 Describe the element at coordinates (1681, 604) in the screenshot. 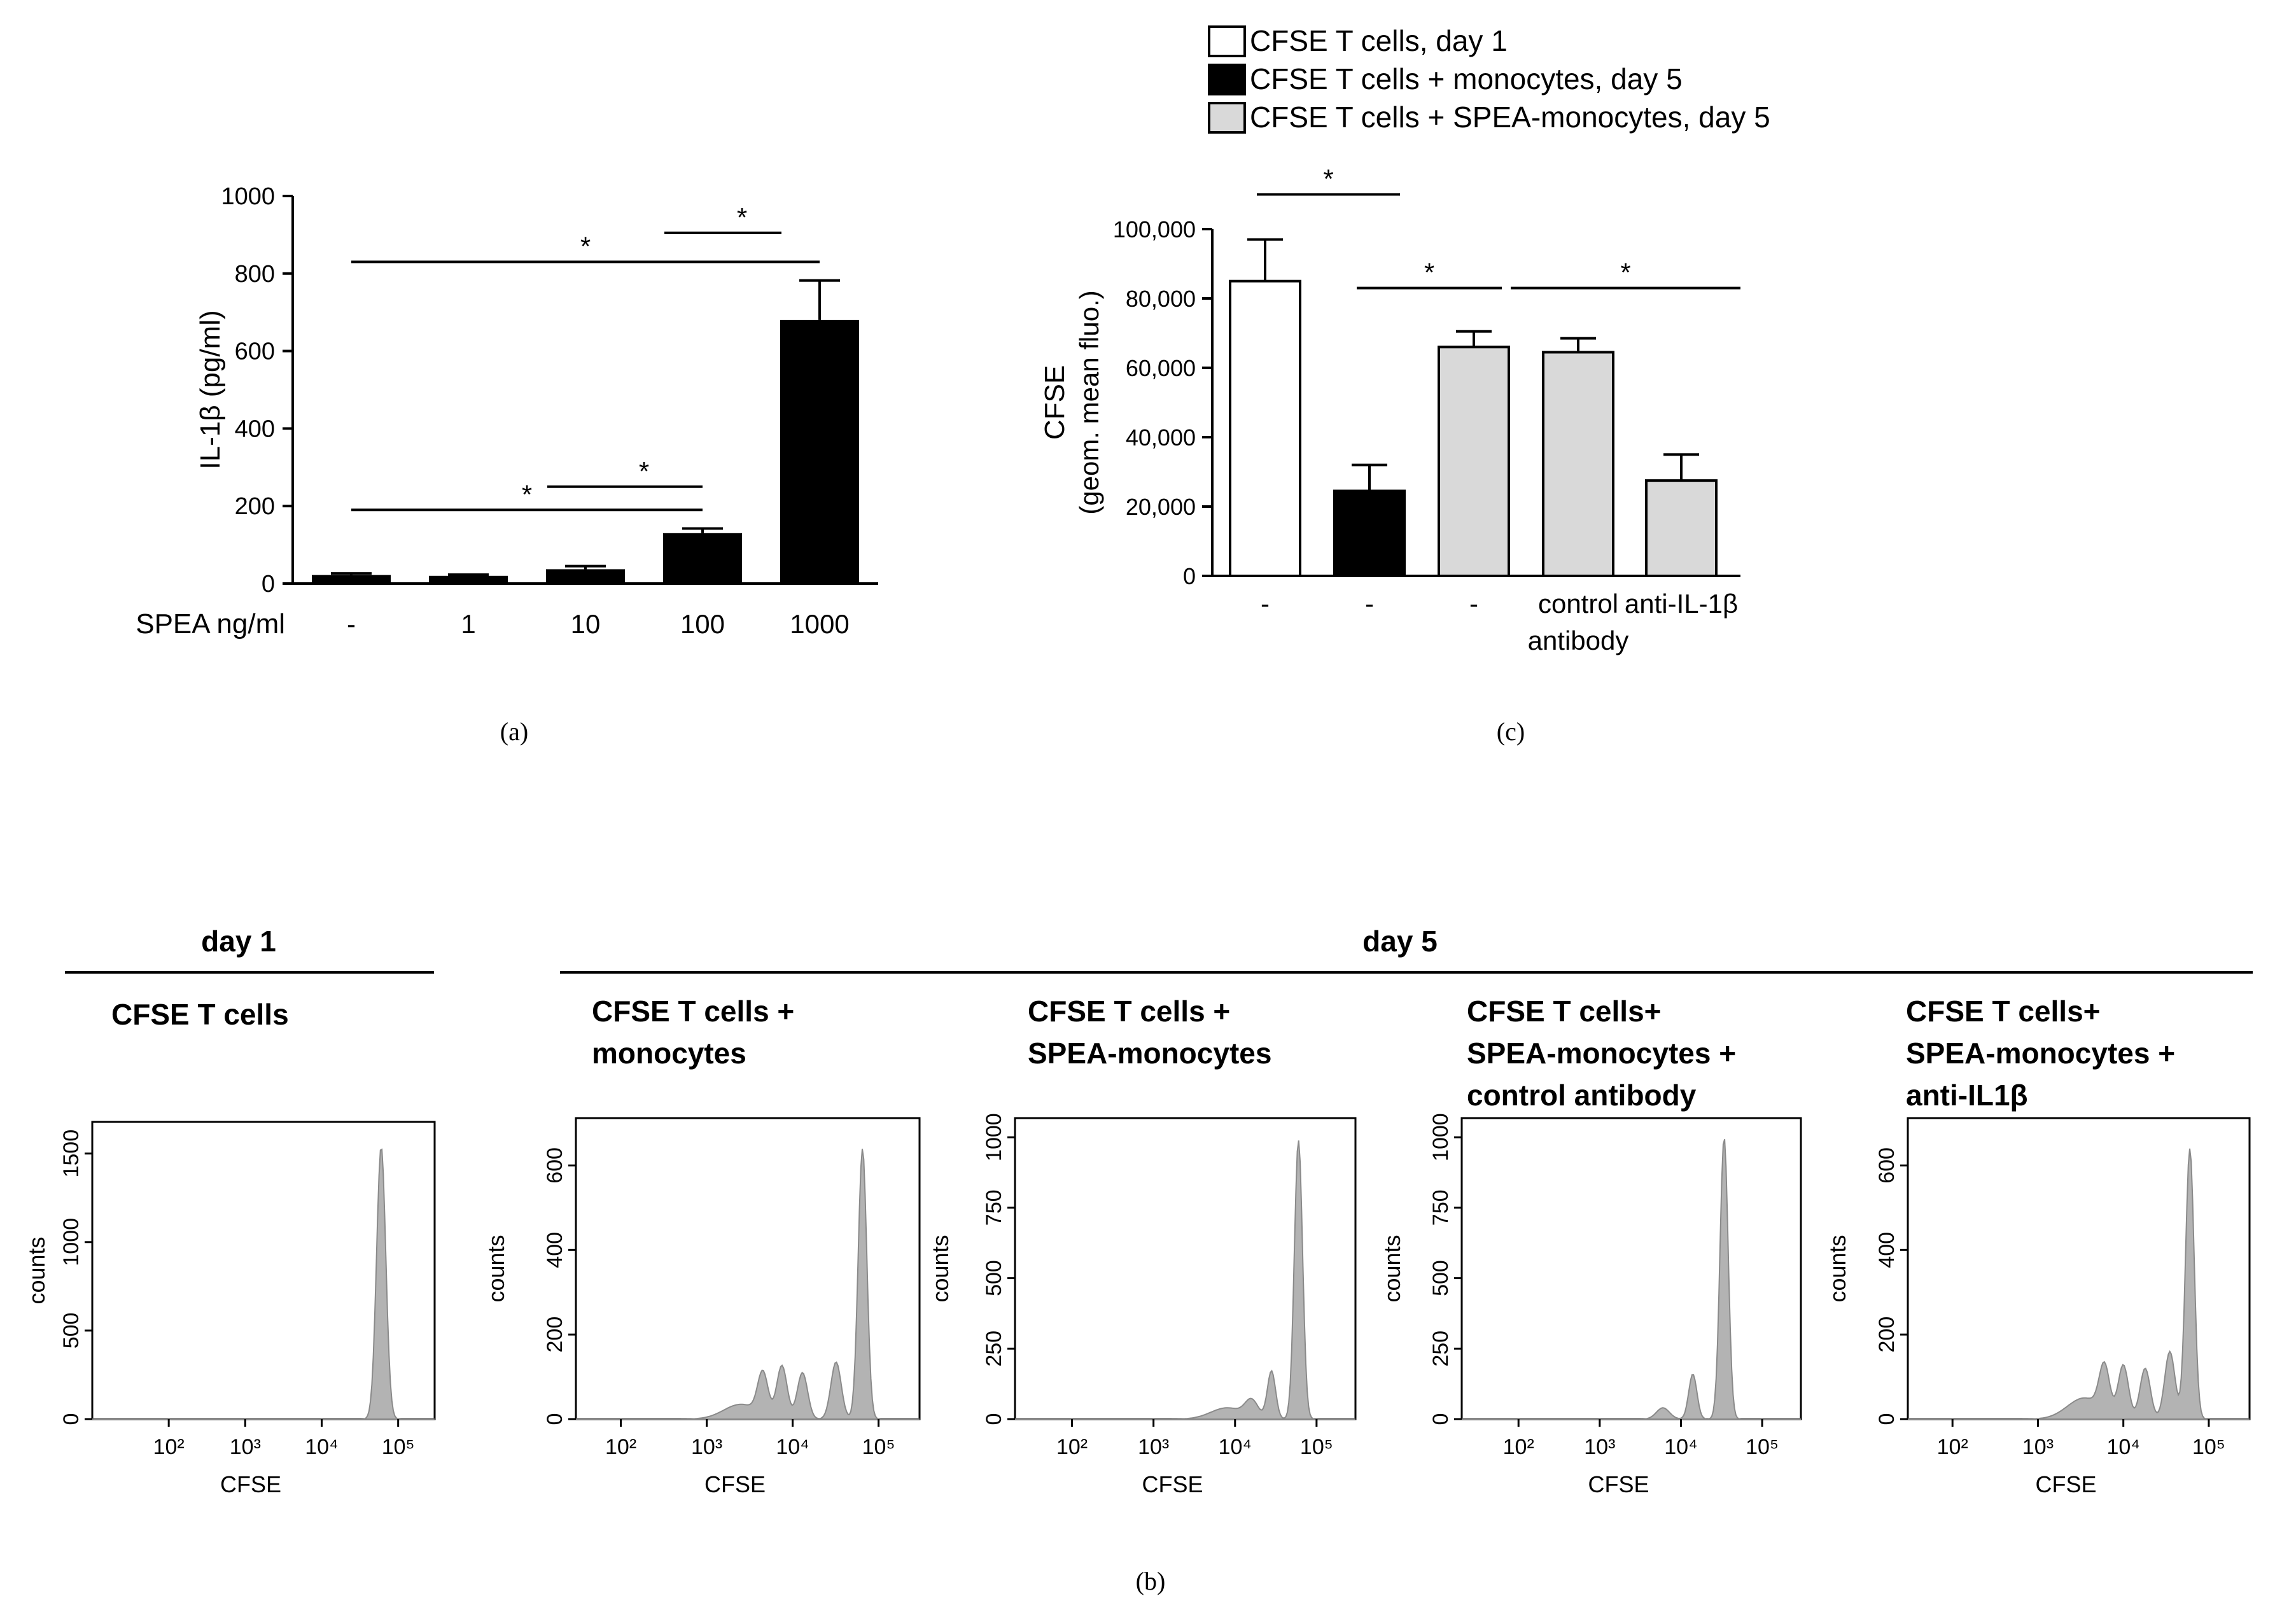

I see `x-tick-label: anti-IL-1β` at that location.